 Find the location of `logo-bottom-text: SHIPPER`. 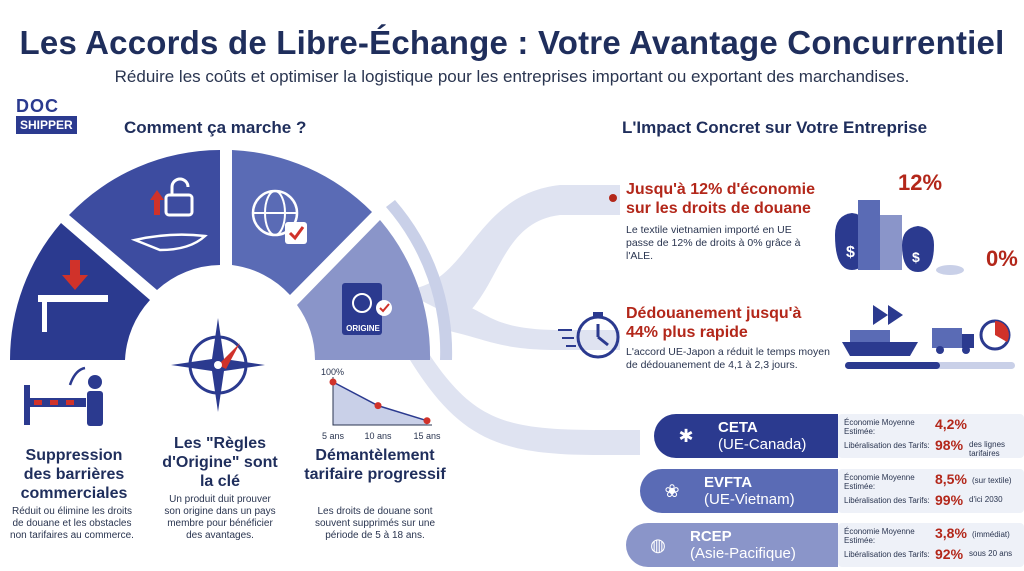

logo-bottom-text: SHIPPER is located at coordinates (46, 125).